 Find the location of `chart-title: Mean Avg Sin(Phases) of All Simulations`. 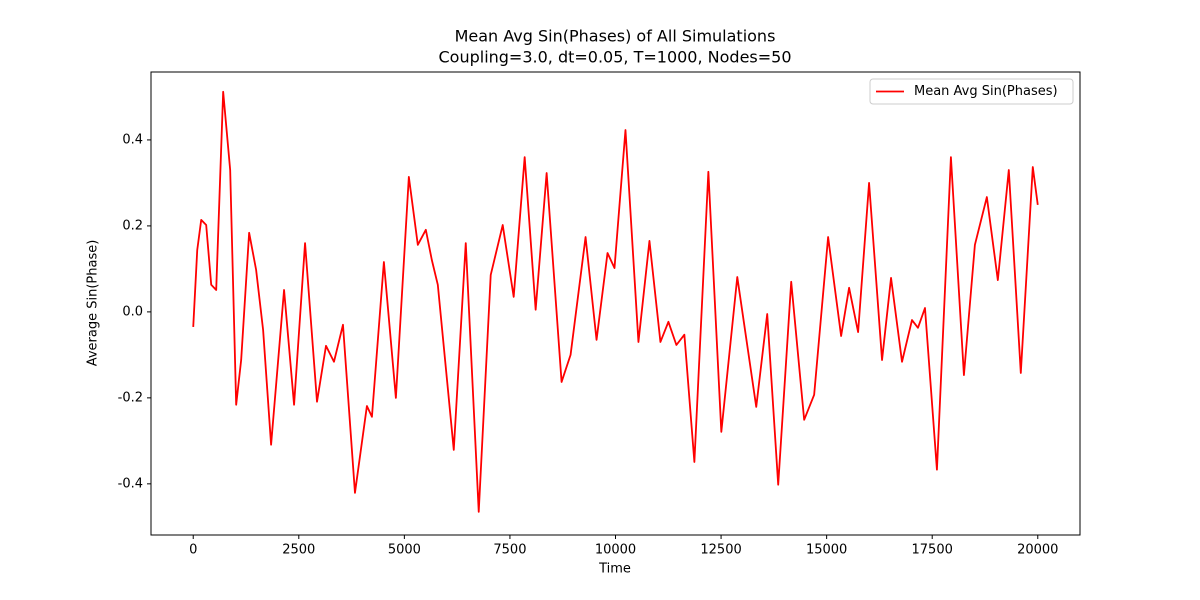

chart-title: Mean Avg Sin(Phases) of All Simulations is located at coordinates (615, 36).